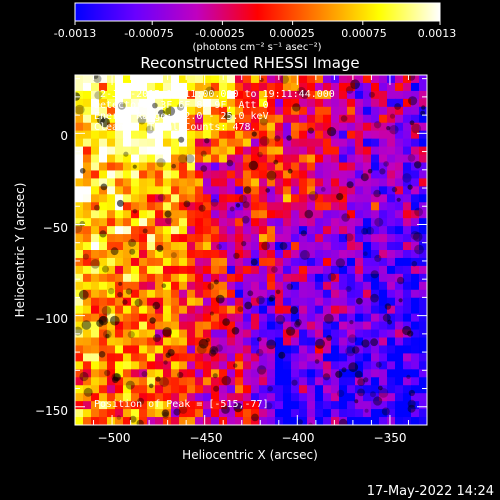 Image resolution: width=500 pixels, height=500 pixels. Describe the element at coordinates (437, 33) in the screenshot. I see `colorbar-tick-label-5: 0.0013` at that location.